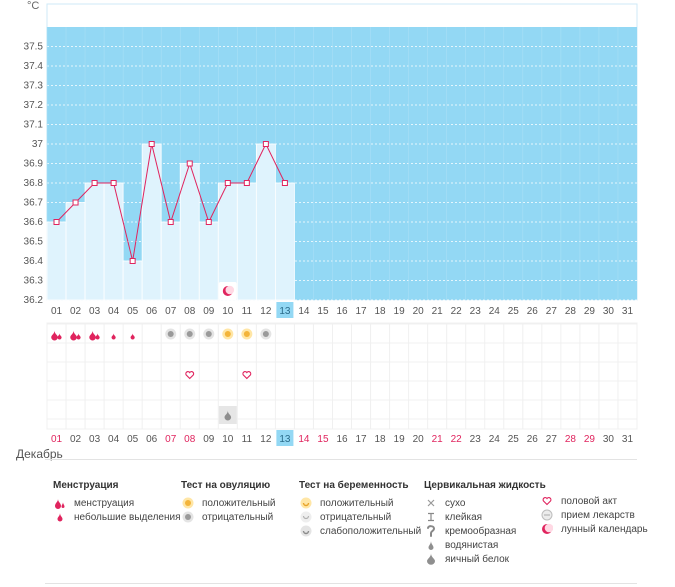 The width and height of the screenshot is (675, 587). Describe the element at coordinates (400, 311) in the screenshot. I see `day-label: 19` at that location.